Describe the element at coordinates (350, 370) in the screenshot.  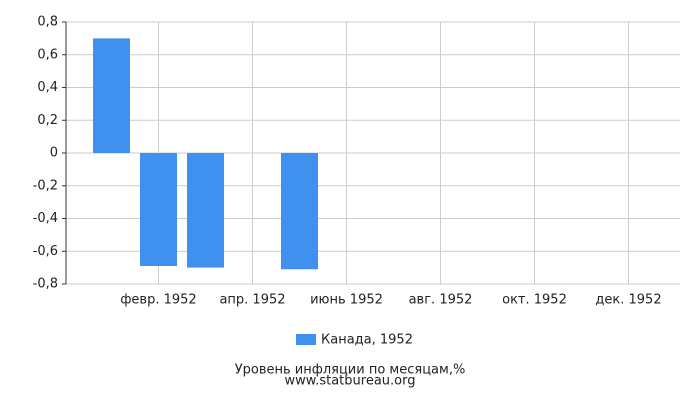
I see `footer-text: Уровень инфляции по месяцам,%` at that location.